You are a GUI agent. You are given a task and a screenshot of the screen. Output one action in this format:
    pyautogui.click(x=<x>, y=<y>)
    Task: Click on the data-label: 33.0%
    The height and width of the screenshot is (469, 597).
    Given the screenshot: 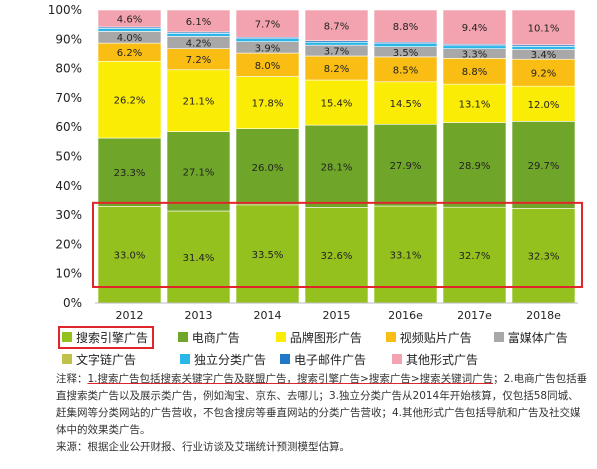 What is the action you would take?
    pyautogui.click(x=130, y=256)
    